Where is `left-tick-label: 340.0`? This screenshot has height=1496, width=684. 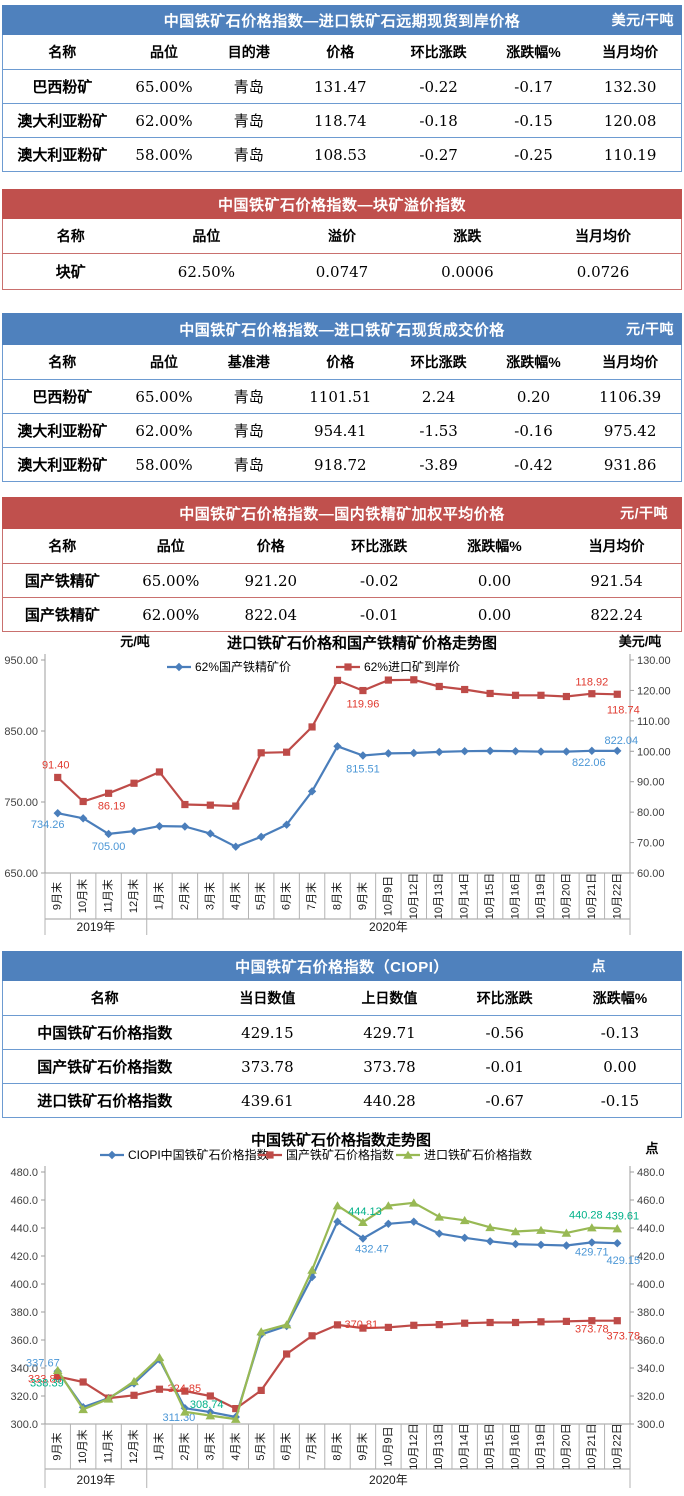 left-tick-label: 340.0 is located at coordinates (24, 1369).